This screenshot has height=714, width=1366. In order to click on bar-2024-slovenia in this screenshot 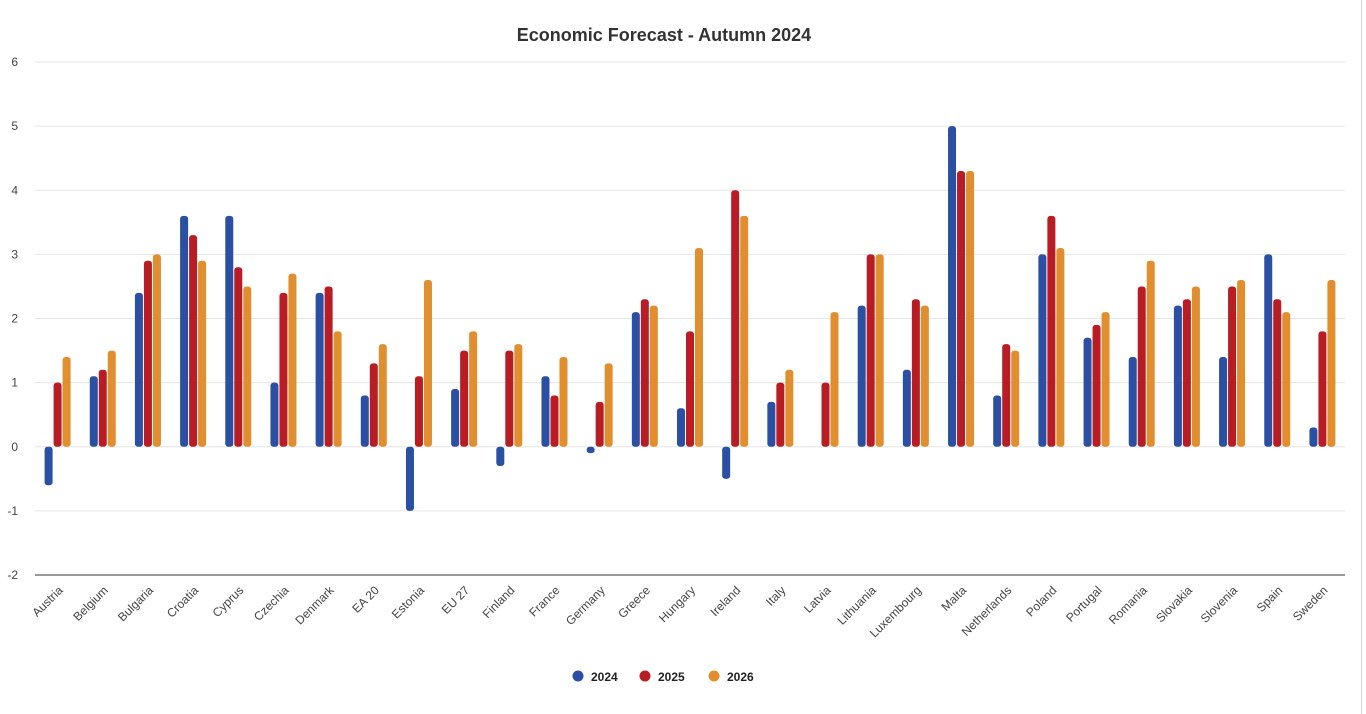, I will do `click(1223, 401)`.